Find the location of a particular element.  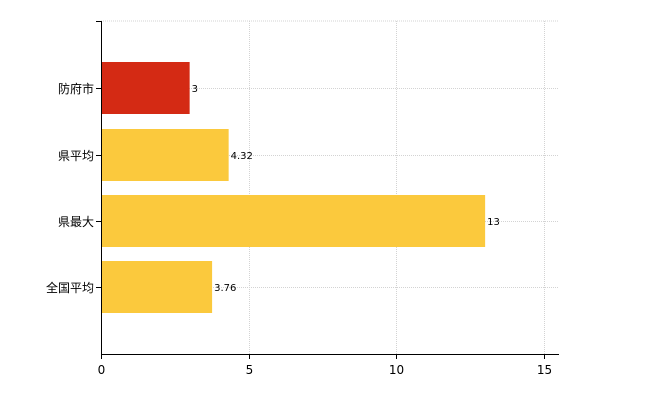

y-tick-label: 全国平均 is located at coordinates (70, 287).